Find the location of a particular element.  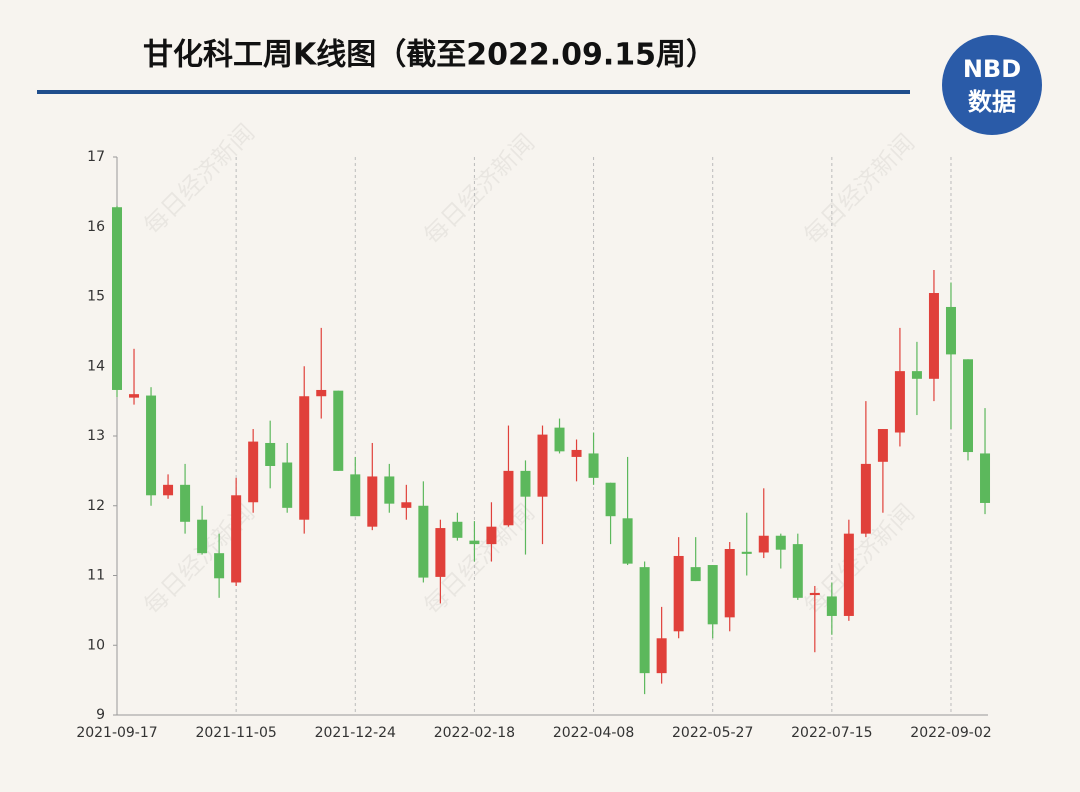

logo-text: NBD is located at coordinates (992, 69).